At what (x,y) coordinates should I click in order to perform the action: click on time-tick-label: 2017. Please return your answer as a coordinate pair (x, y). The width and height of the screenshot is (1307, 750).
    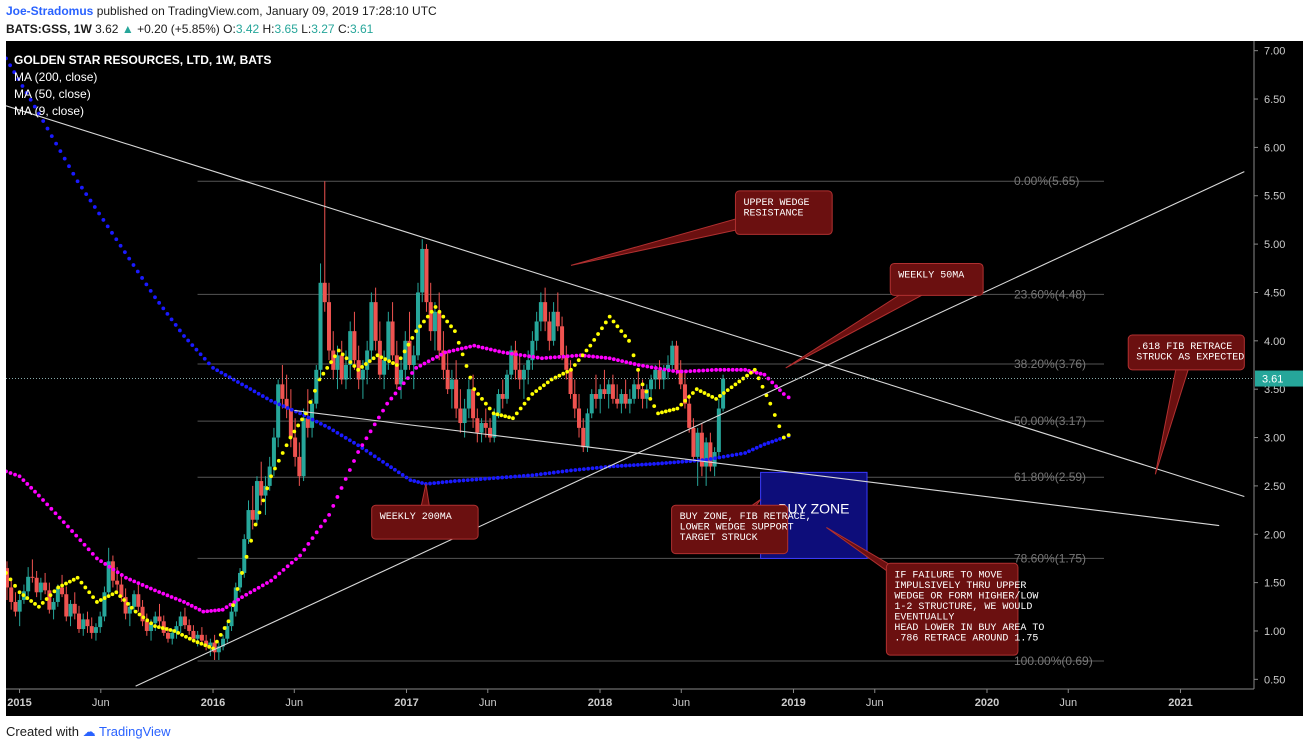
    Looking at the image, I should click on (406, 703).